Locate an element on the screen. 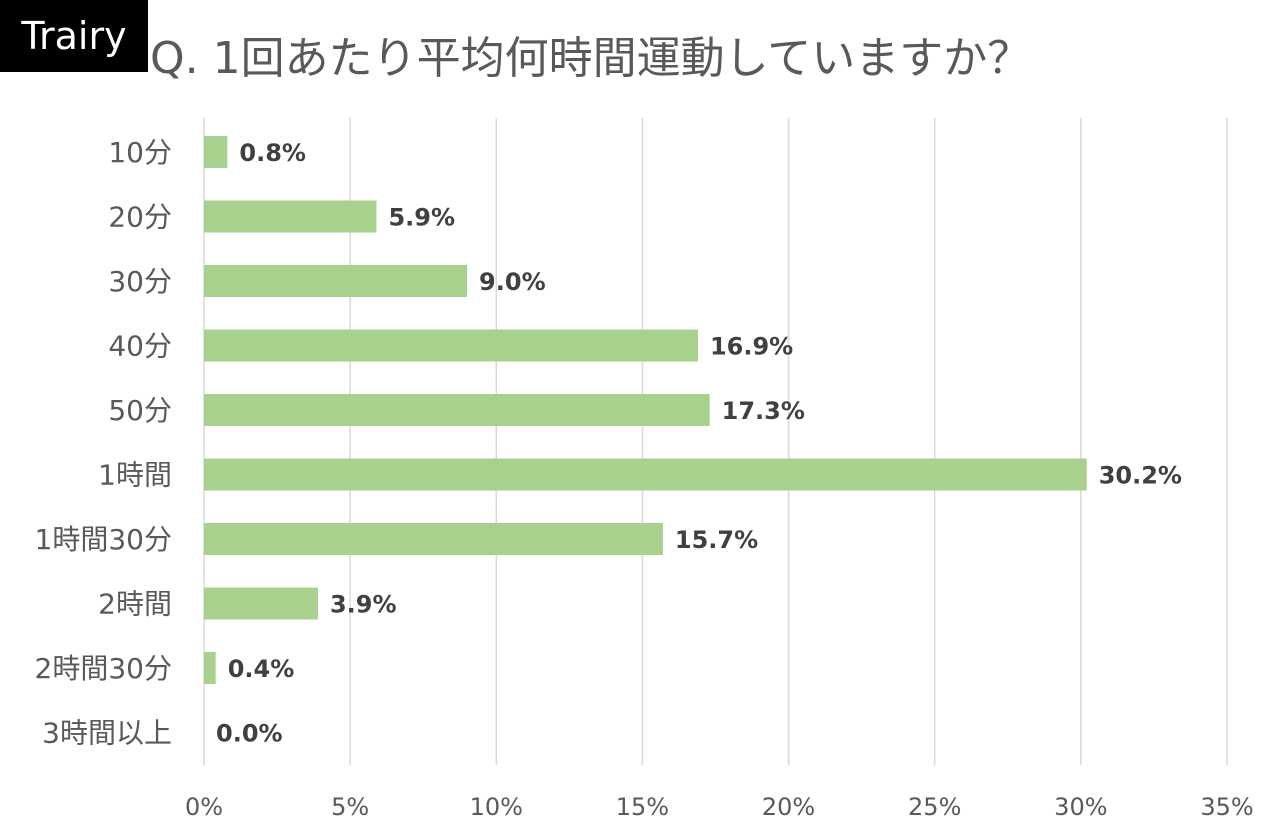 This screenshot has height=838, width=1280. category-label: 2時間 is located at coordinates (135, 604).